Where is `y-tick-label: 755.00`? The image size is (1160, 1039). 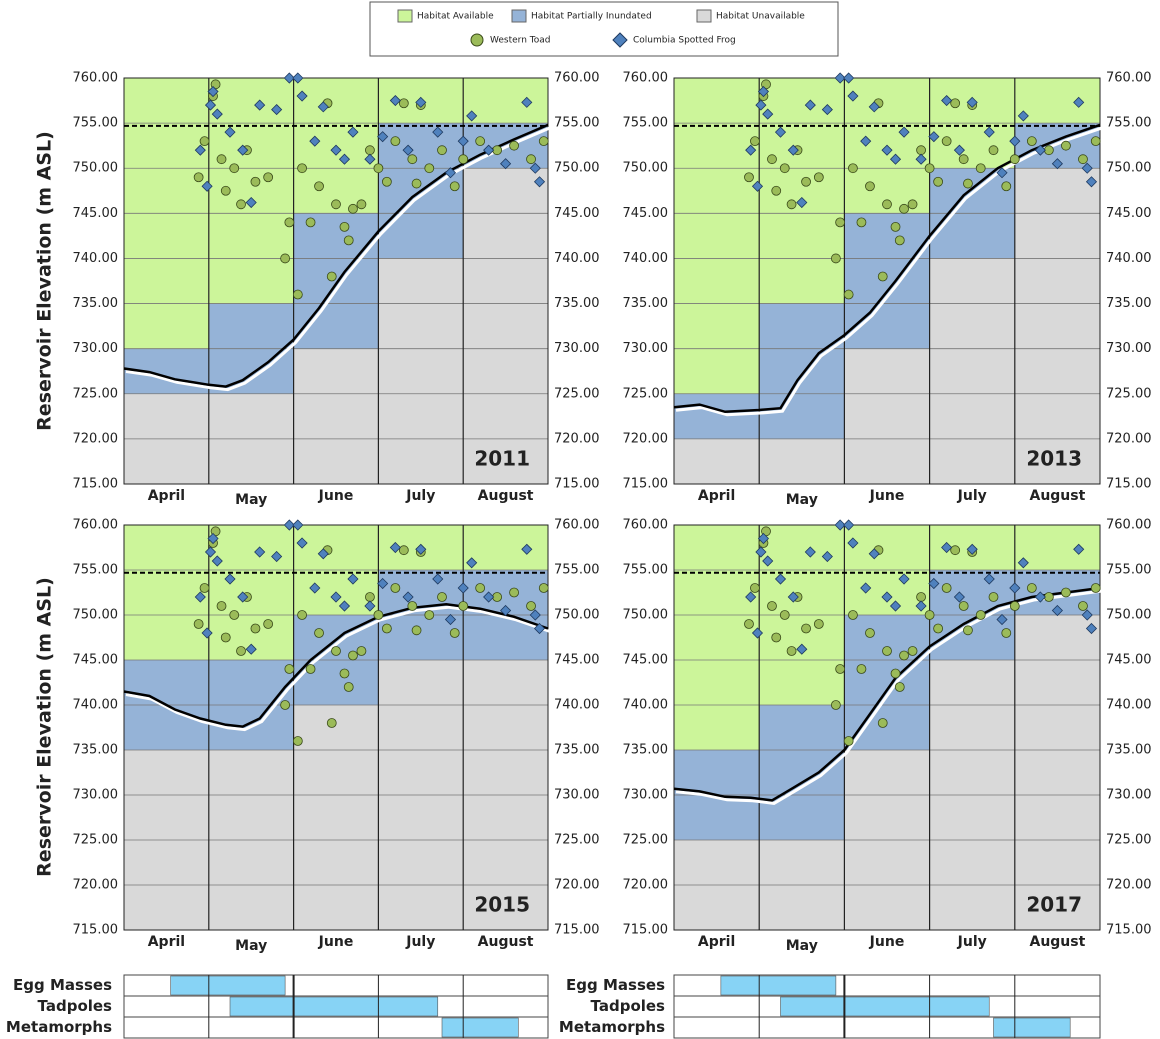 y-tick-label: 755.00 is located at coordinates (96, 123).